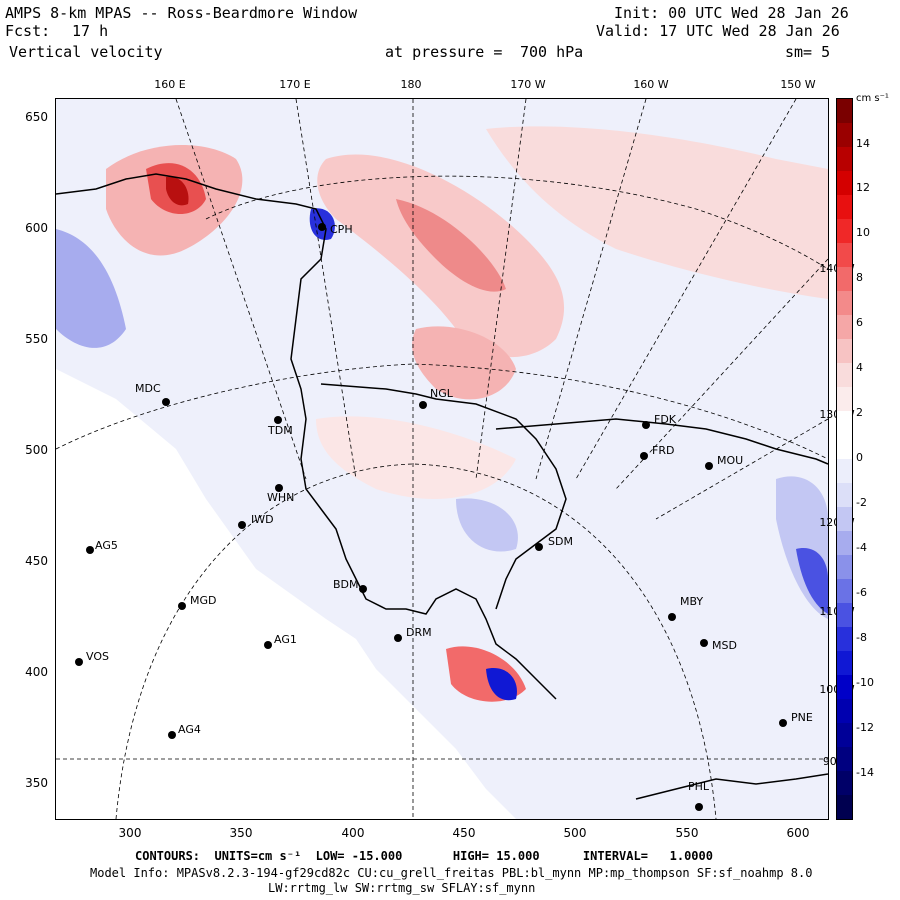 The width and height of the screenshot is (900, 900). I want to click on station-label: DRM, so click(419, 632).